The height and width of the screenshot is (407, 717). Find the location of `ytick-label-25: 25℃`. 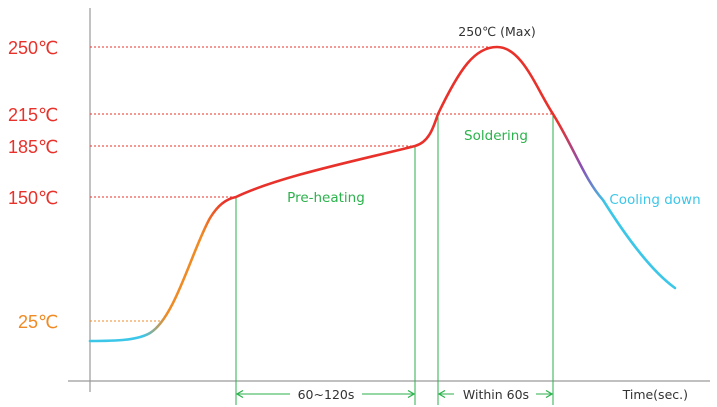

ytick-label-25: 25℃ is located at coordinates (38, 322).